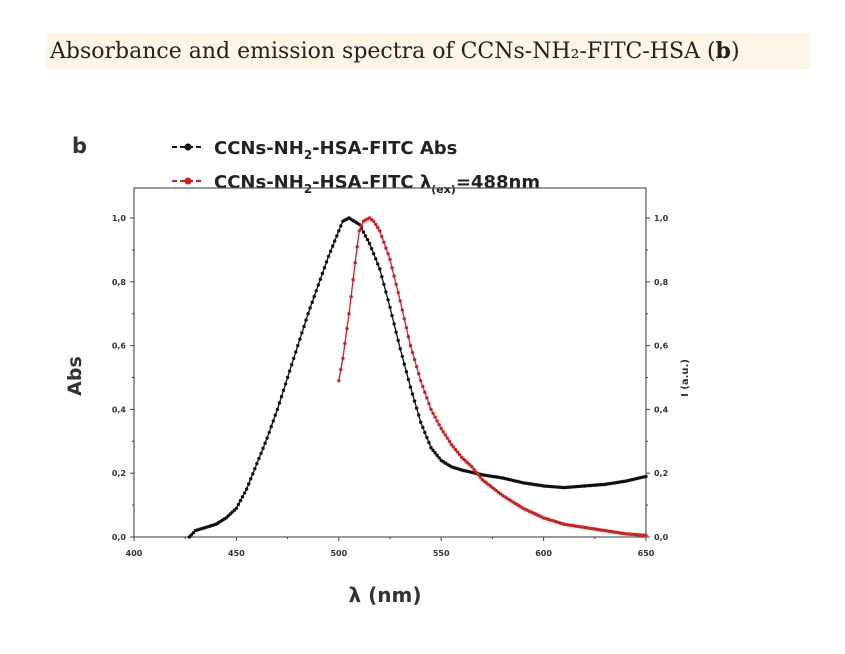 The width and height of the screenshot is (845, 654). I want to click on x-tick-label: 550, so click(441, 553).